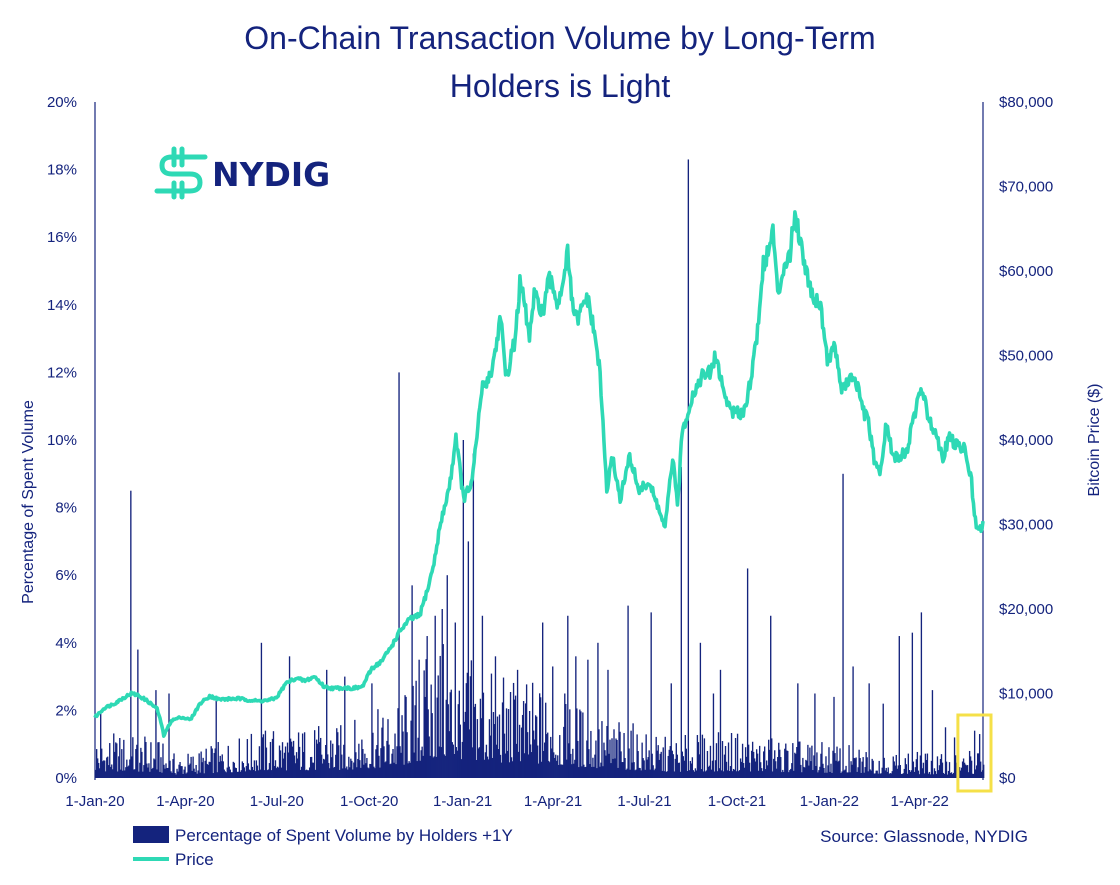 The height and width of the screenshot is (885, 1120). I want to click on nydig-logo: NYDIG, so click(242, 173).